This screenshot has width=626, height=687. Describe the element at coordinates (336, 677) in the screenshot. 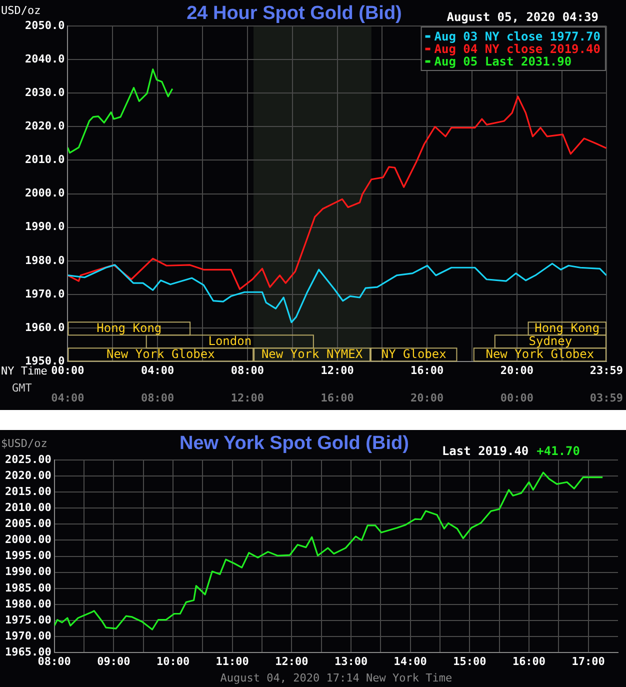

I see `x-axis-title: August 04, 2020 17:14 New York Time` at that location.